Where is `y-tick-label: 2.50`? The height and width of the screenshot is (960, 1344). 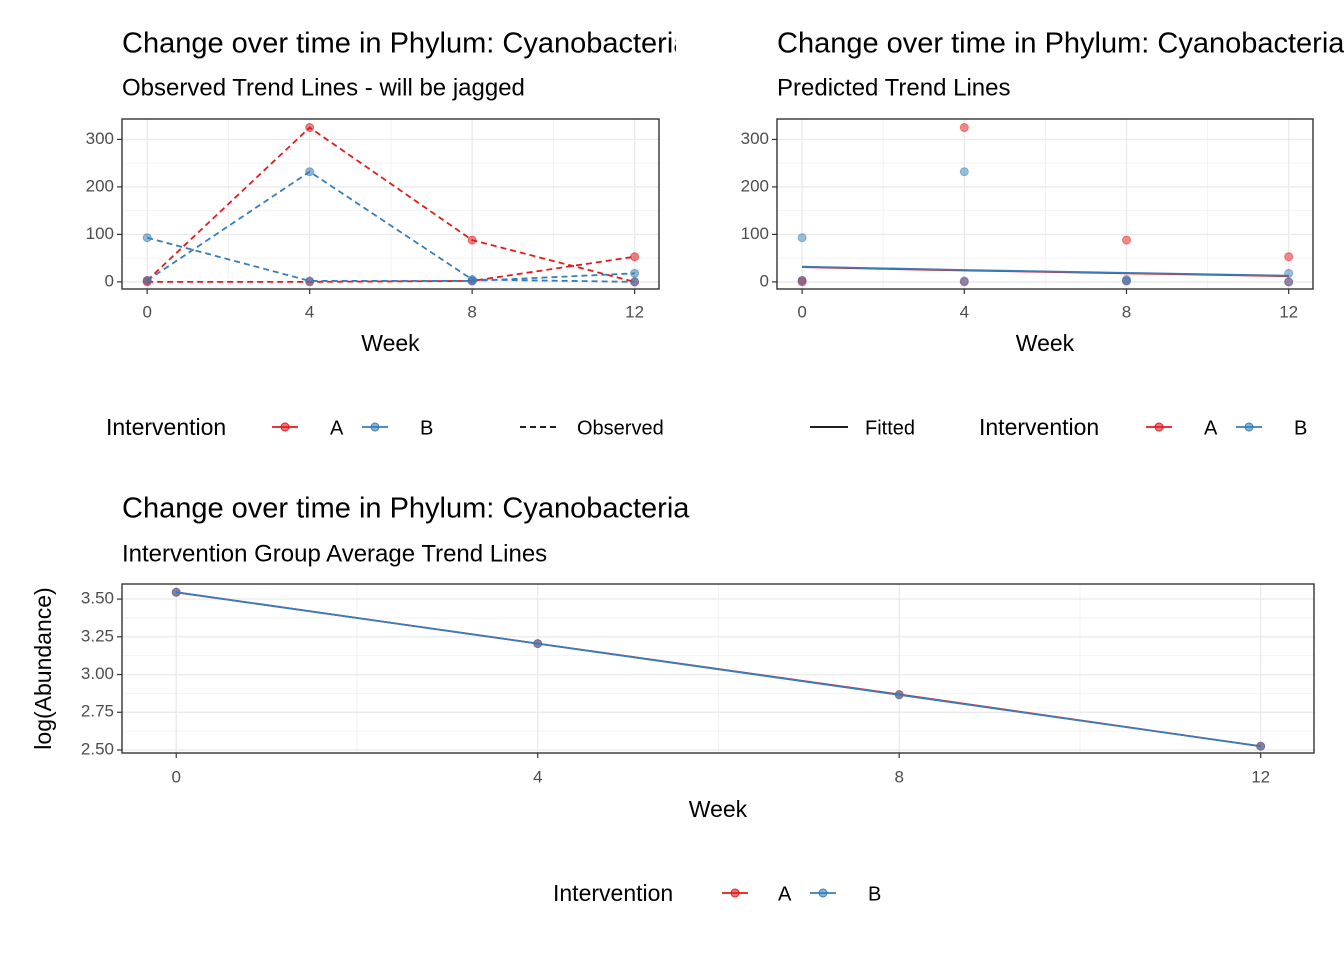
y-tick-label: 2.50 is located at coordinates (97, 748).